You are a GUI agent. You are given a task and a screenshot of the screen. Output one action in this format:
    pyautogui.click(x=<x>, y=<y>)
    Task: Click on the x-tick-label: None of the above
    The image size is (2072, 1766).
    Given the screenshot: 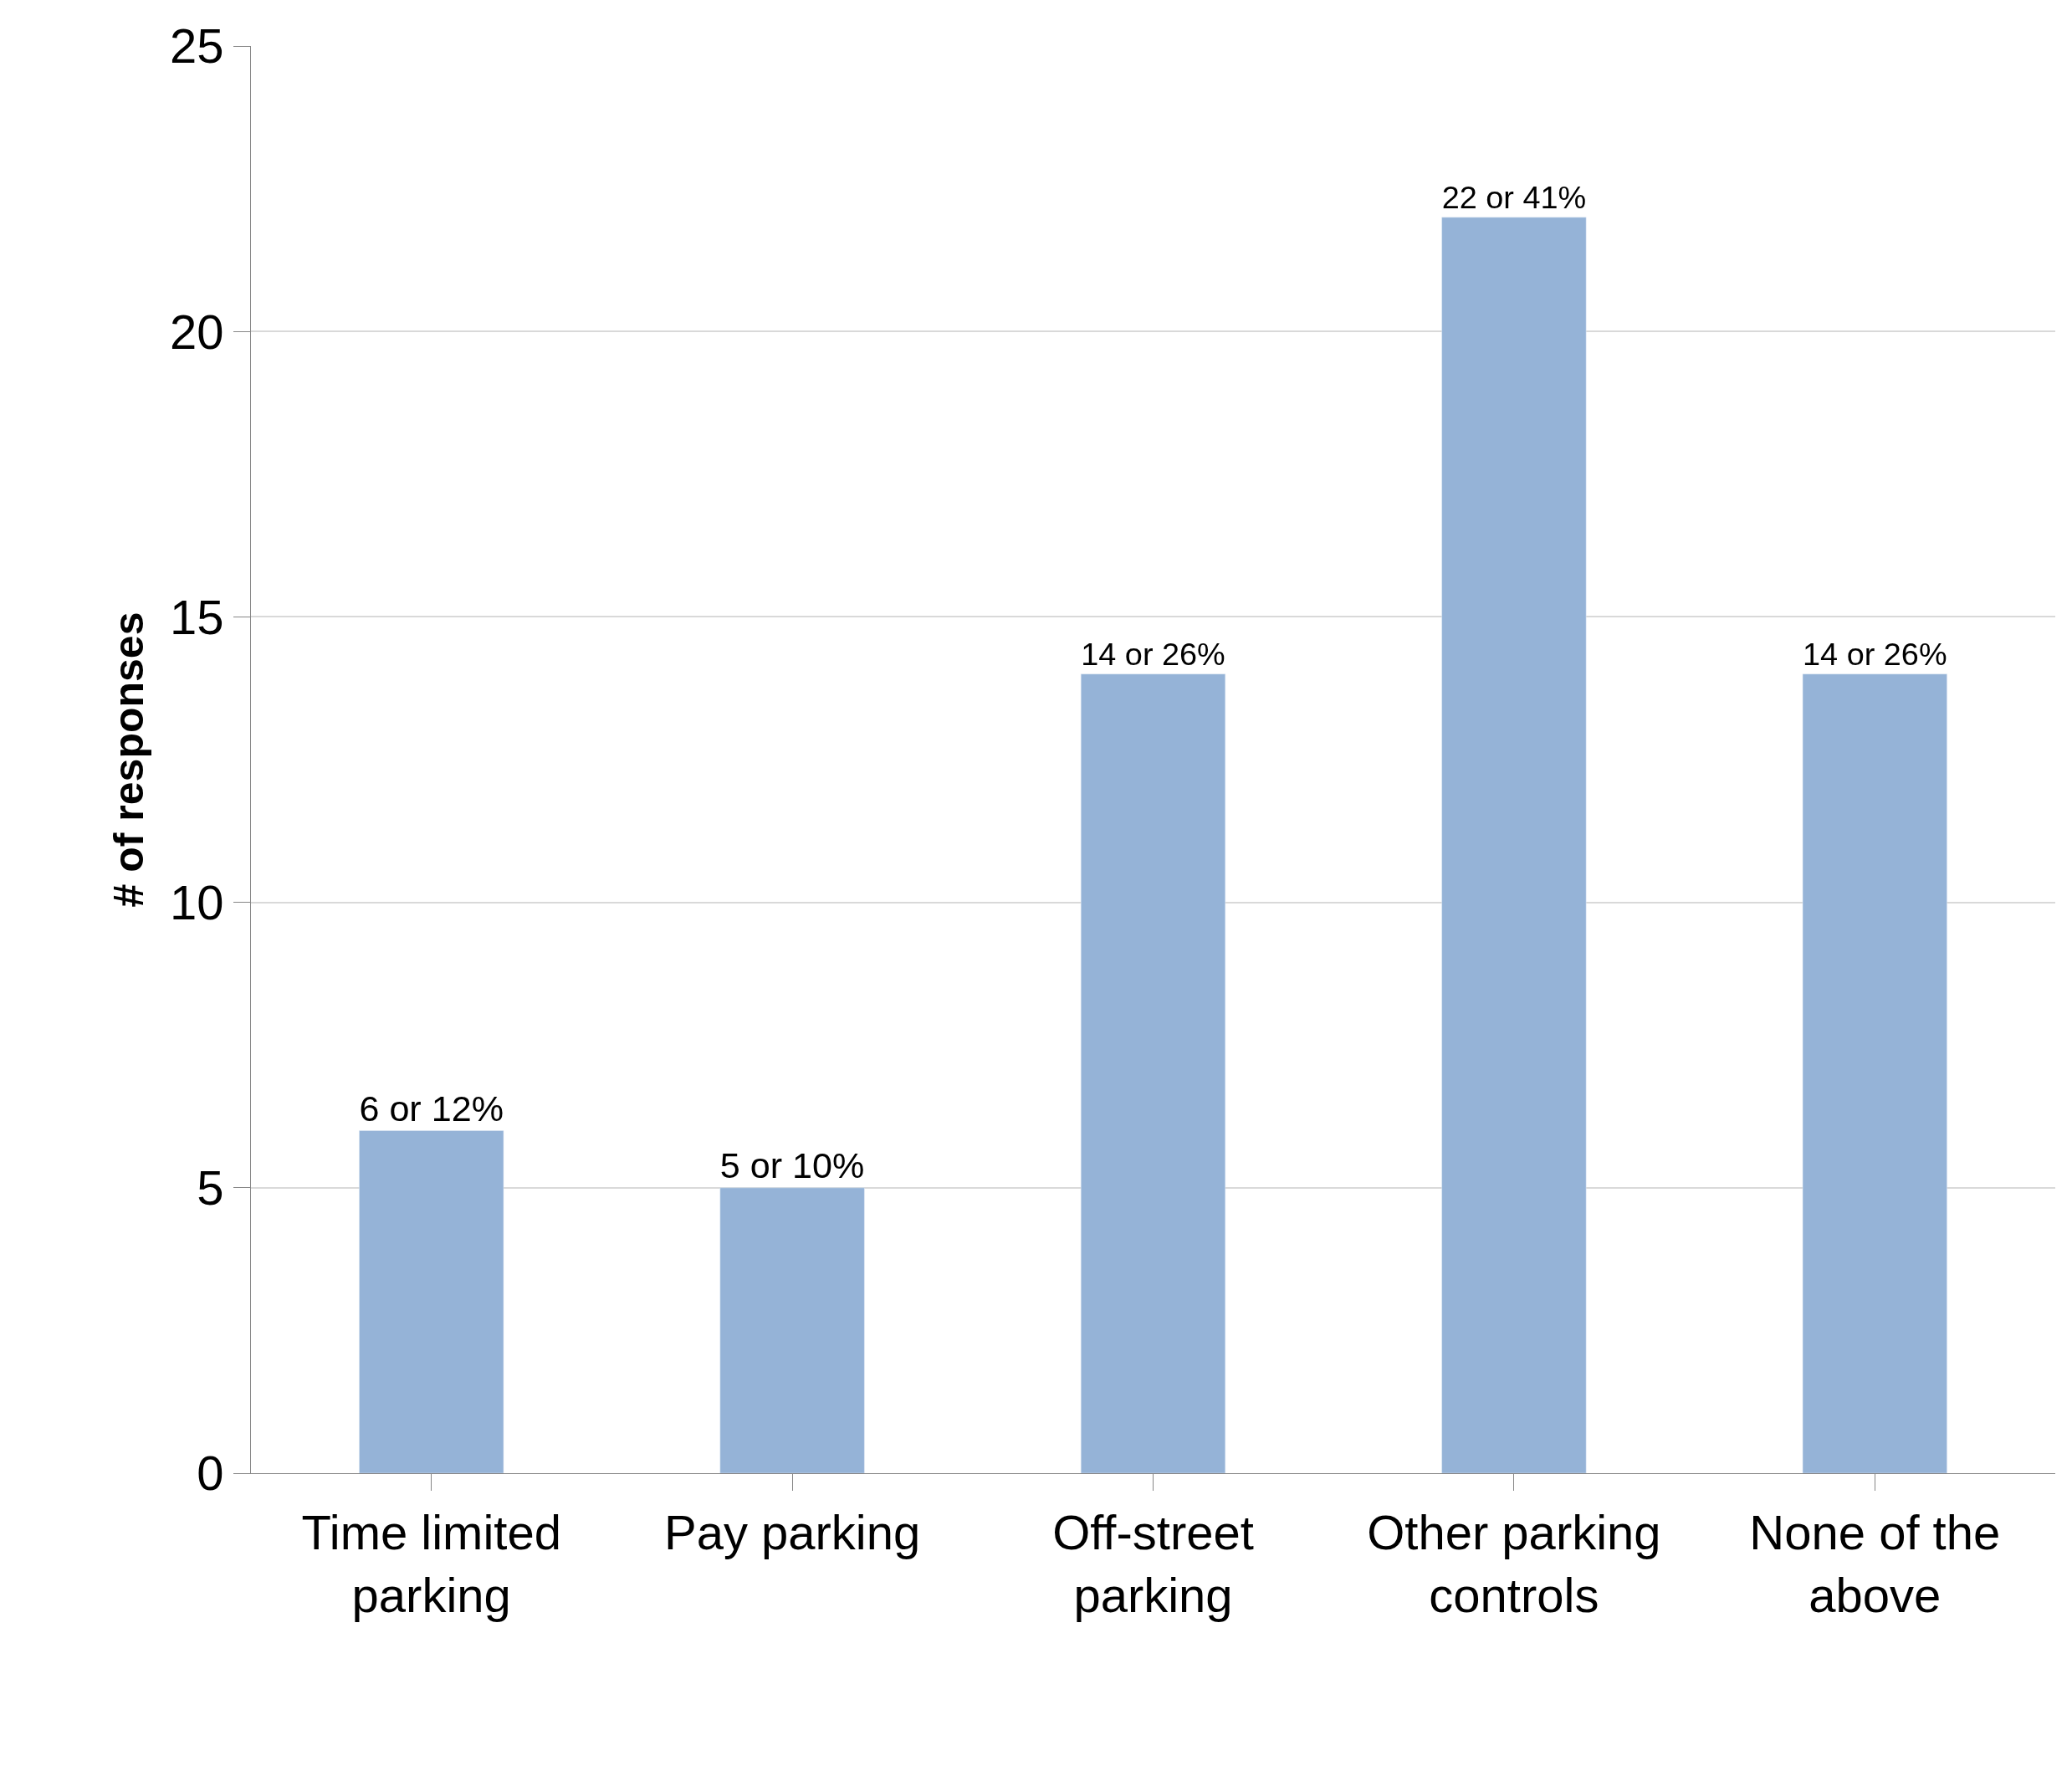 What is the action you would take?
    pyautogui.click(x=1875, y=1563)
    